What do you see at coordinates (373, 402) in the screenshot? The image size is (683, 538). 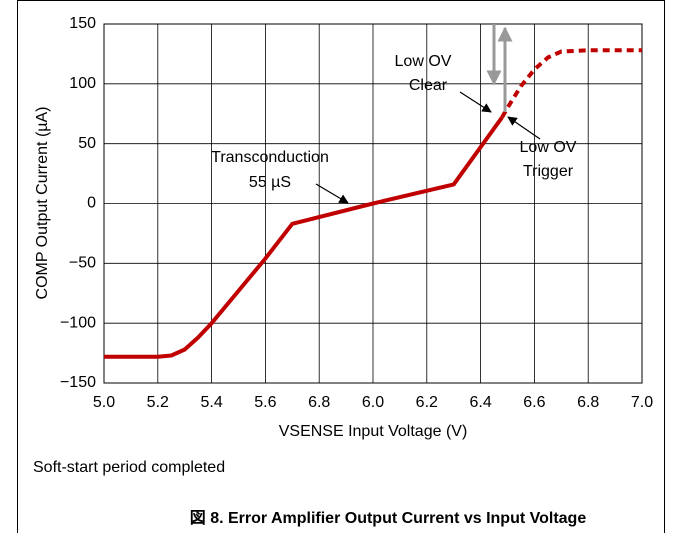 I see `x-tick-label: 6.0` at bounding box center [373, 402].